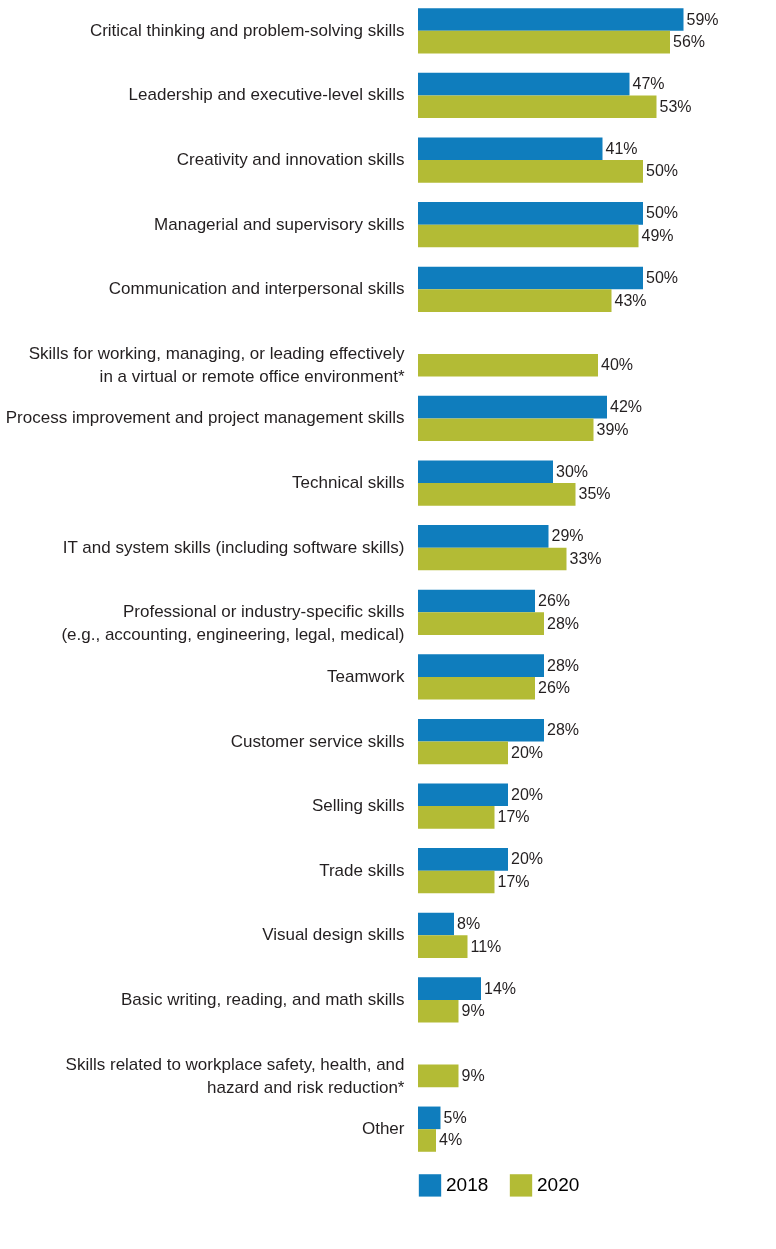  What do you see at coordinates (486, 946) in the screenshot?
I see `data-label: 11%` at bounding box center [486, 946].